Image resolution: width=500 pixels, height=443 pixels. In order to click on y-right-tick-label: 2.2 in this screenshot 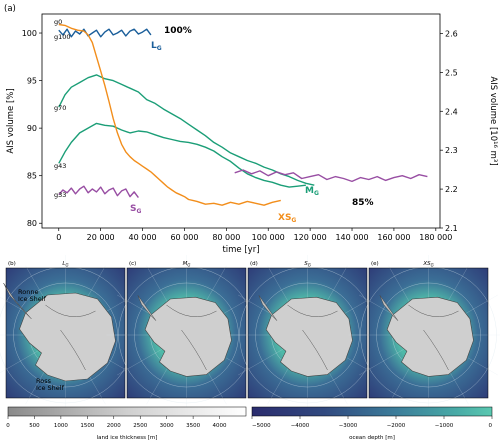, I will do `click(451, 189)`.